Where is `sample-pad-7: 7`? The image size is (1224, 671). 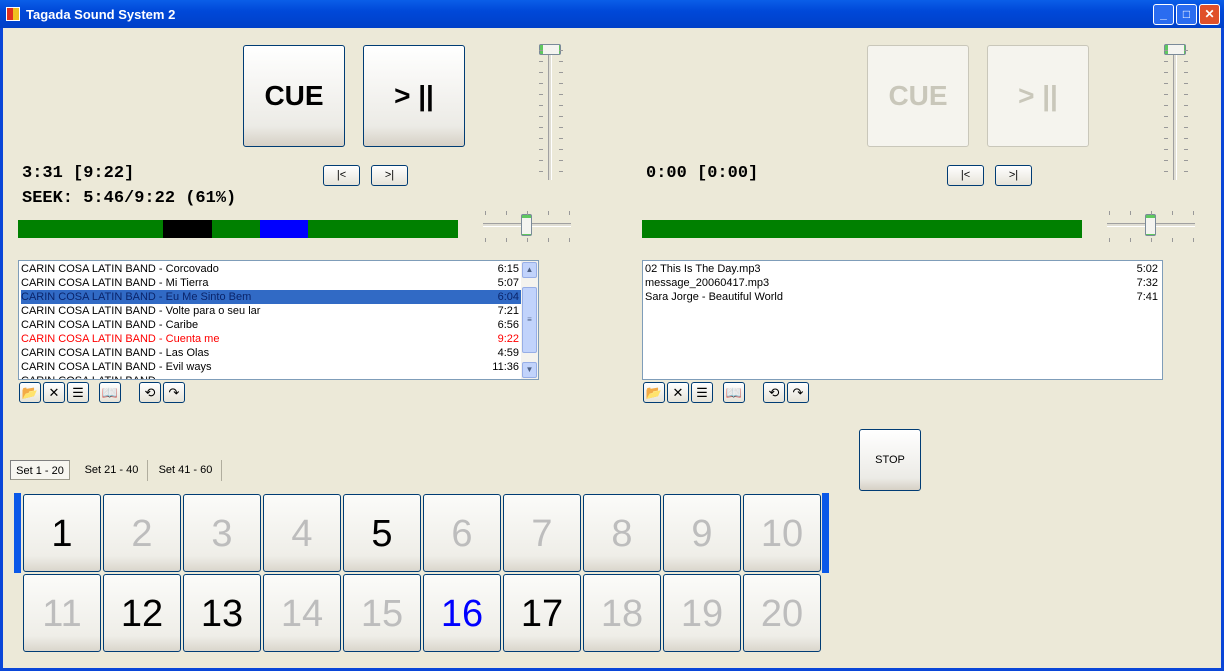 sample-pad-7: 7 is located at coordinates (542, 533).